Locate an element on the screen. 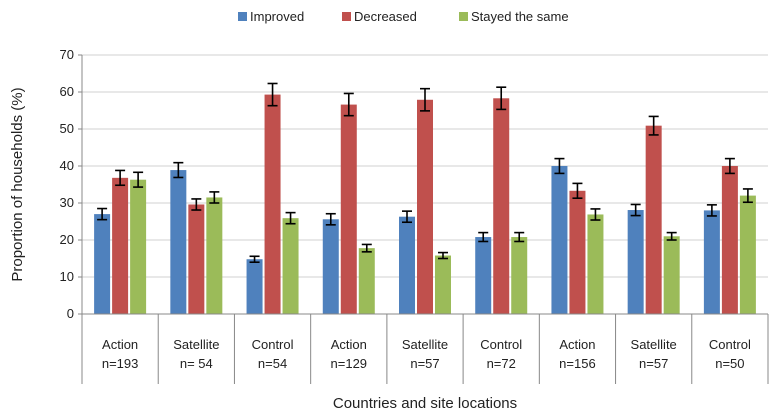 This screenshot has height=414, width=776. x-category-count: n=50 is located at coordinates (729, 363).